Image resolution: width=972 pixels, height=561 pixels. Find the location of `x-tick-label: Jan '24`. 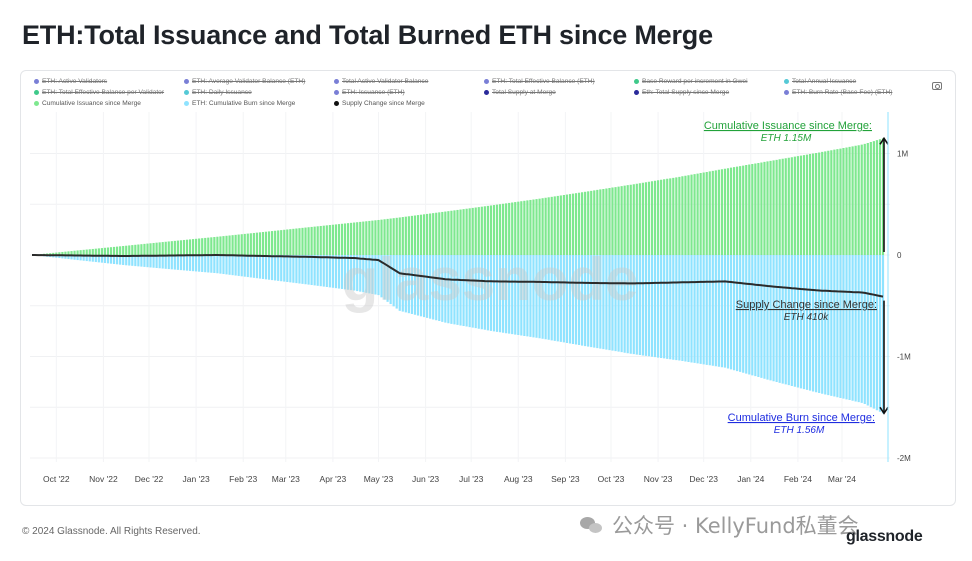

x-tick-label: Jan '24 is located at coordinates (750, 479).